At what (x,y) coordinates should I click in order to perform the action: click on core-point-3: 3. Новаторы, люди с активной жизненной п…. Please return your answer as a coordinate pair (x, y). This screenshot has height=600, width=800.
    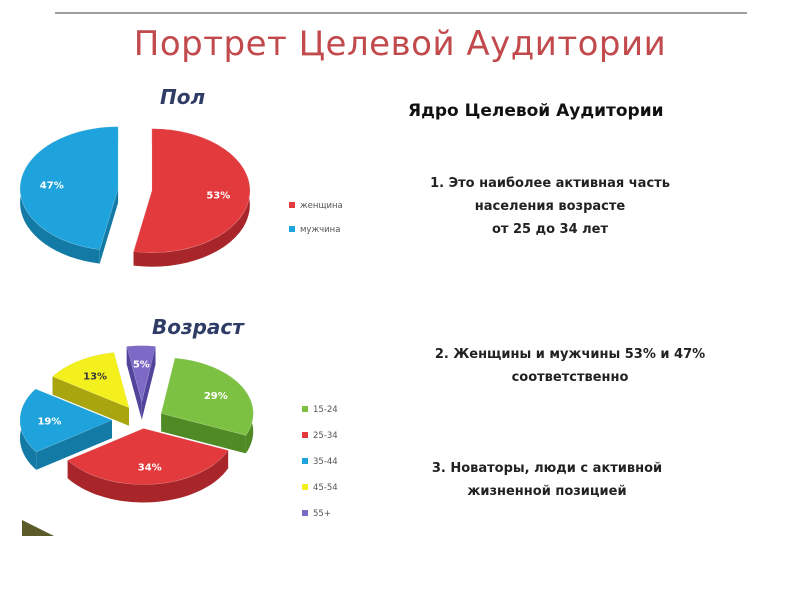
    Looking at the image, I should click on (547, 480).